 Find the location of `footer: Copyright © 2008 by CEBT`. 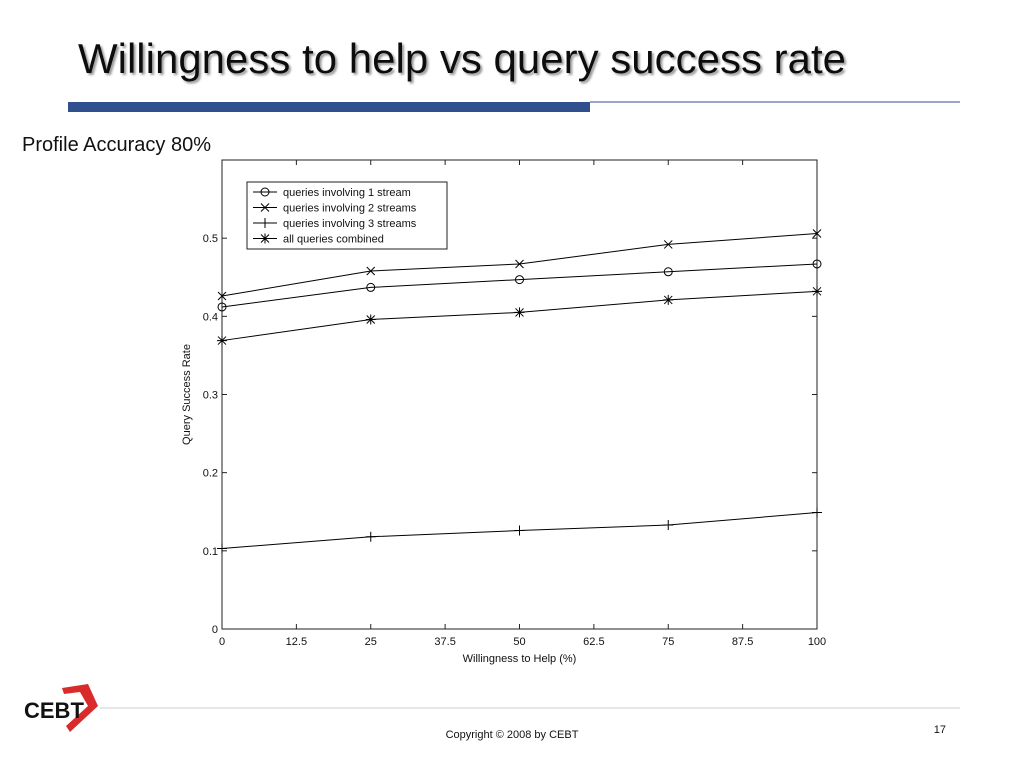

footer: Copyright © 2008 by CEBT is located at coordinates (512, 735).